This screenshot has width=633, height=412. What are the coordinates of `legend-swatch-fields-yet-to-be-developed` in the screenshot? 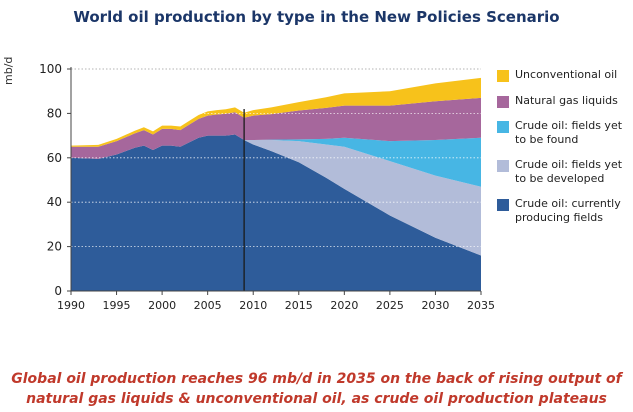 It's located at (503, 166).